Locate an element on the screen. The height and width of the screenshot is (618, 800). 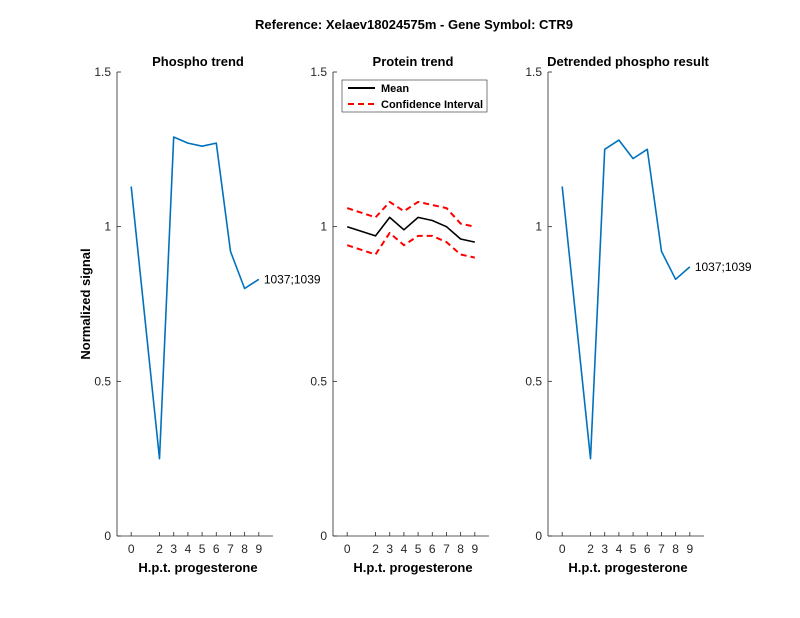
panel-title: Phospho trend is located at coordinates (198, 61).